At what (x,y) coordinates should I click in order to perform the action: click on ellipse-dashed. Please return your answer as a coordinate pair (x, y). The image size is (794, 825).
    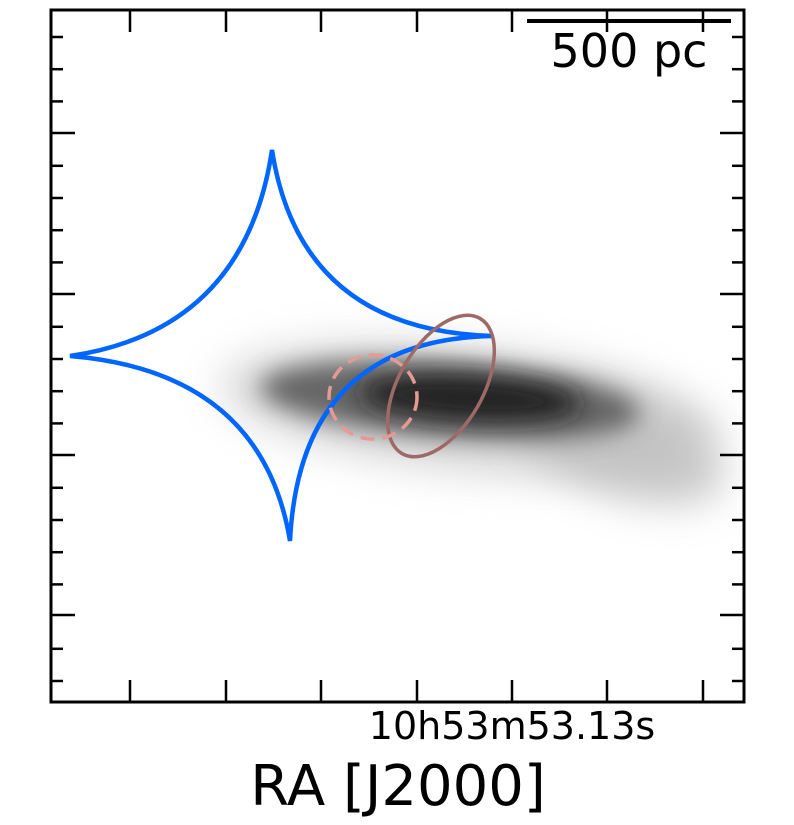
    Looking at the image, I should click on (373, 397).